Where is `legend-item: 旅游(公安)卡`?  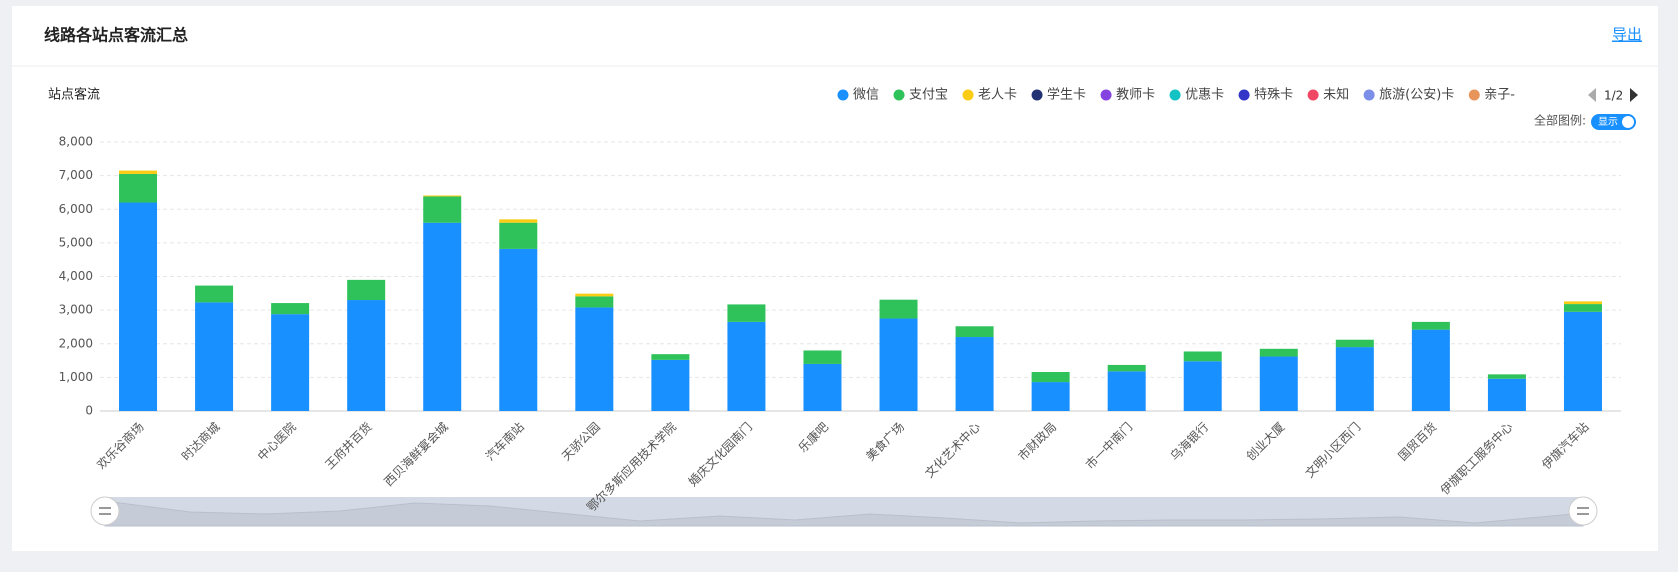 legend-item: 旅游(公安)卡 is located at coordinates (1409, 95).